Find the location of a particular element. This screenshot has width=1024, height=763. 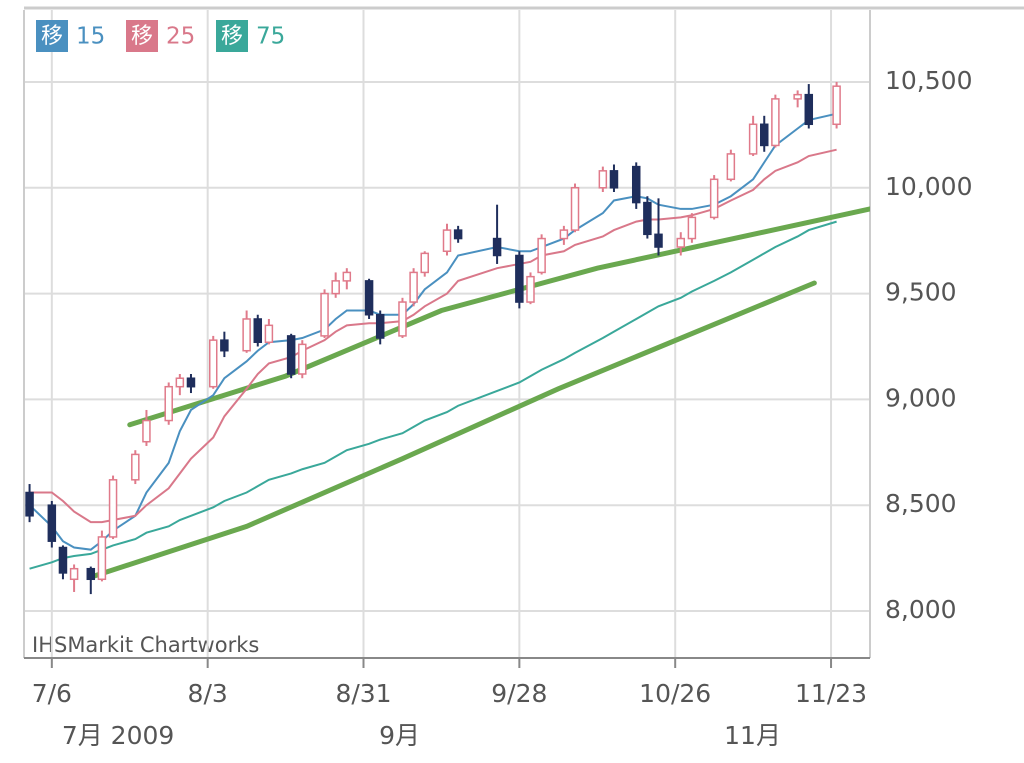

x-tick-label: 8/3 is located at coordinates (208, 693).